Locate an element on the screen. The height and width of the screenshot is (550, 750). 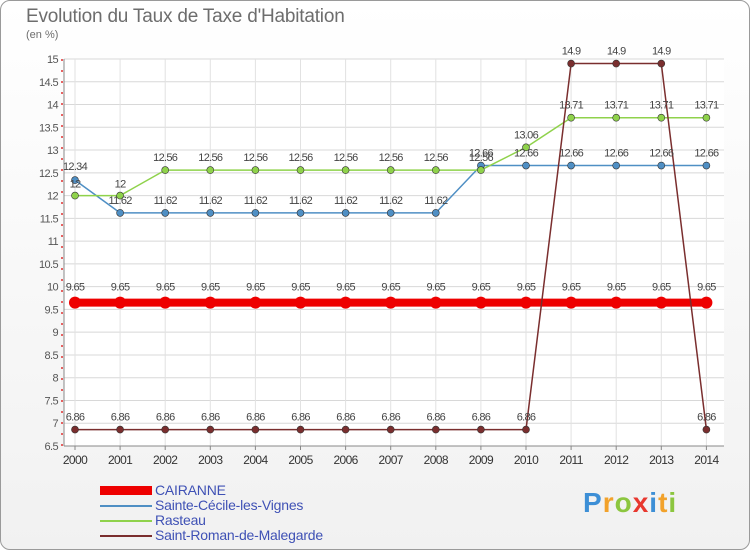
y-tick-label: 9.5 is located at coordinates (52, 310).